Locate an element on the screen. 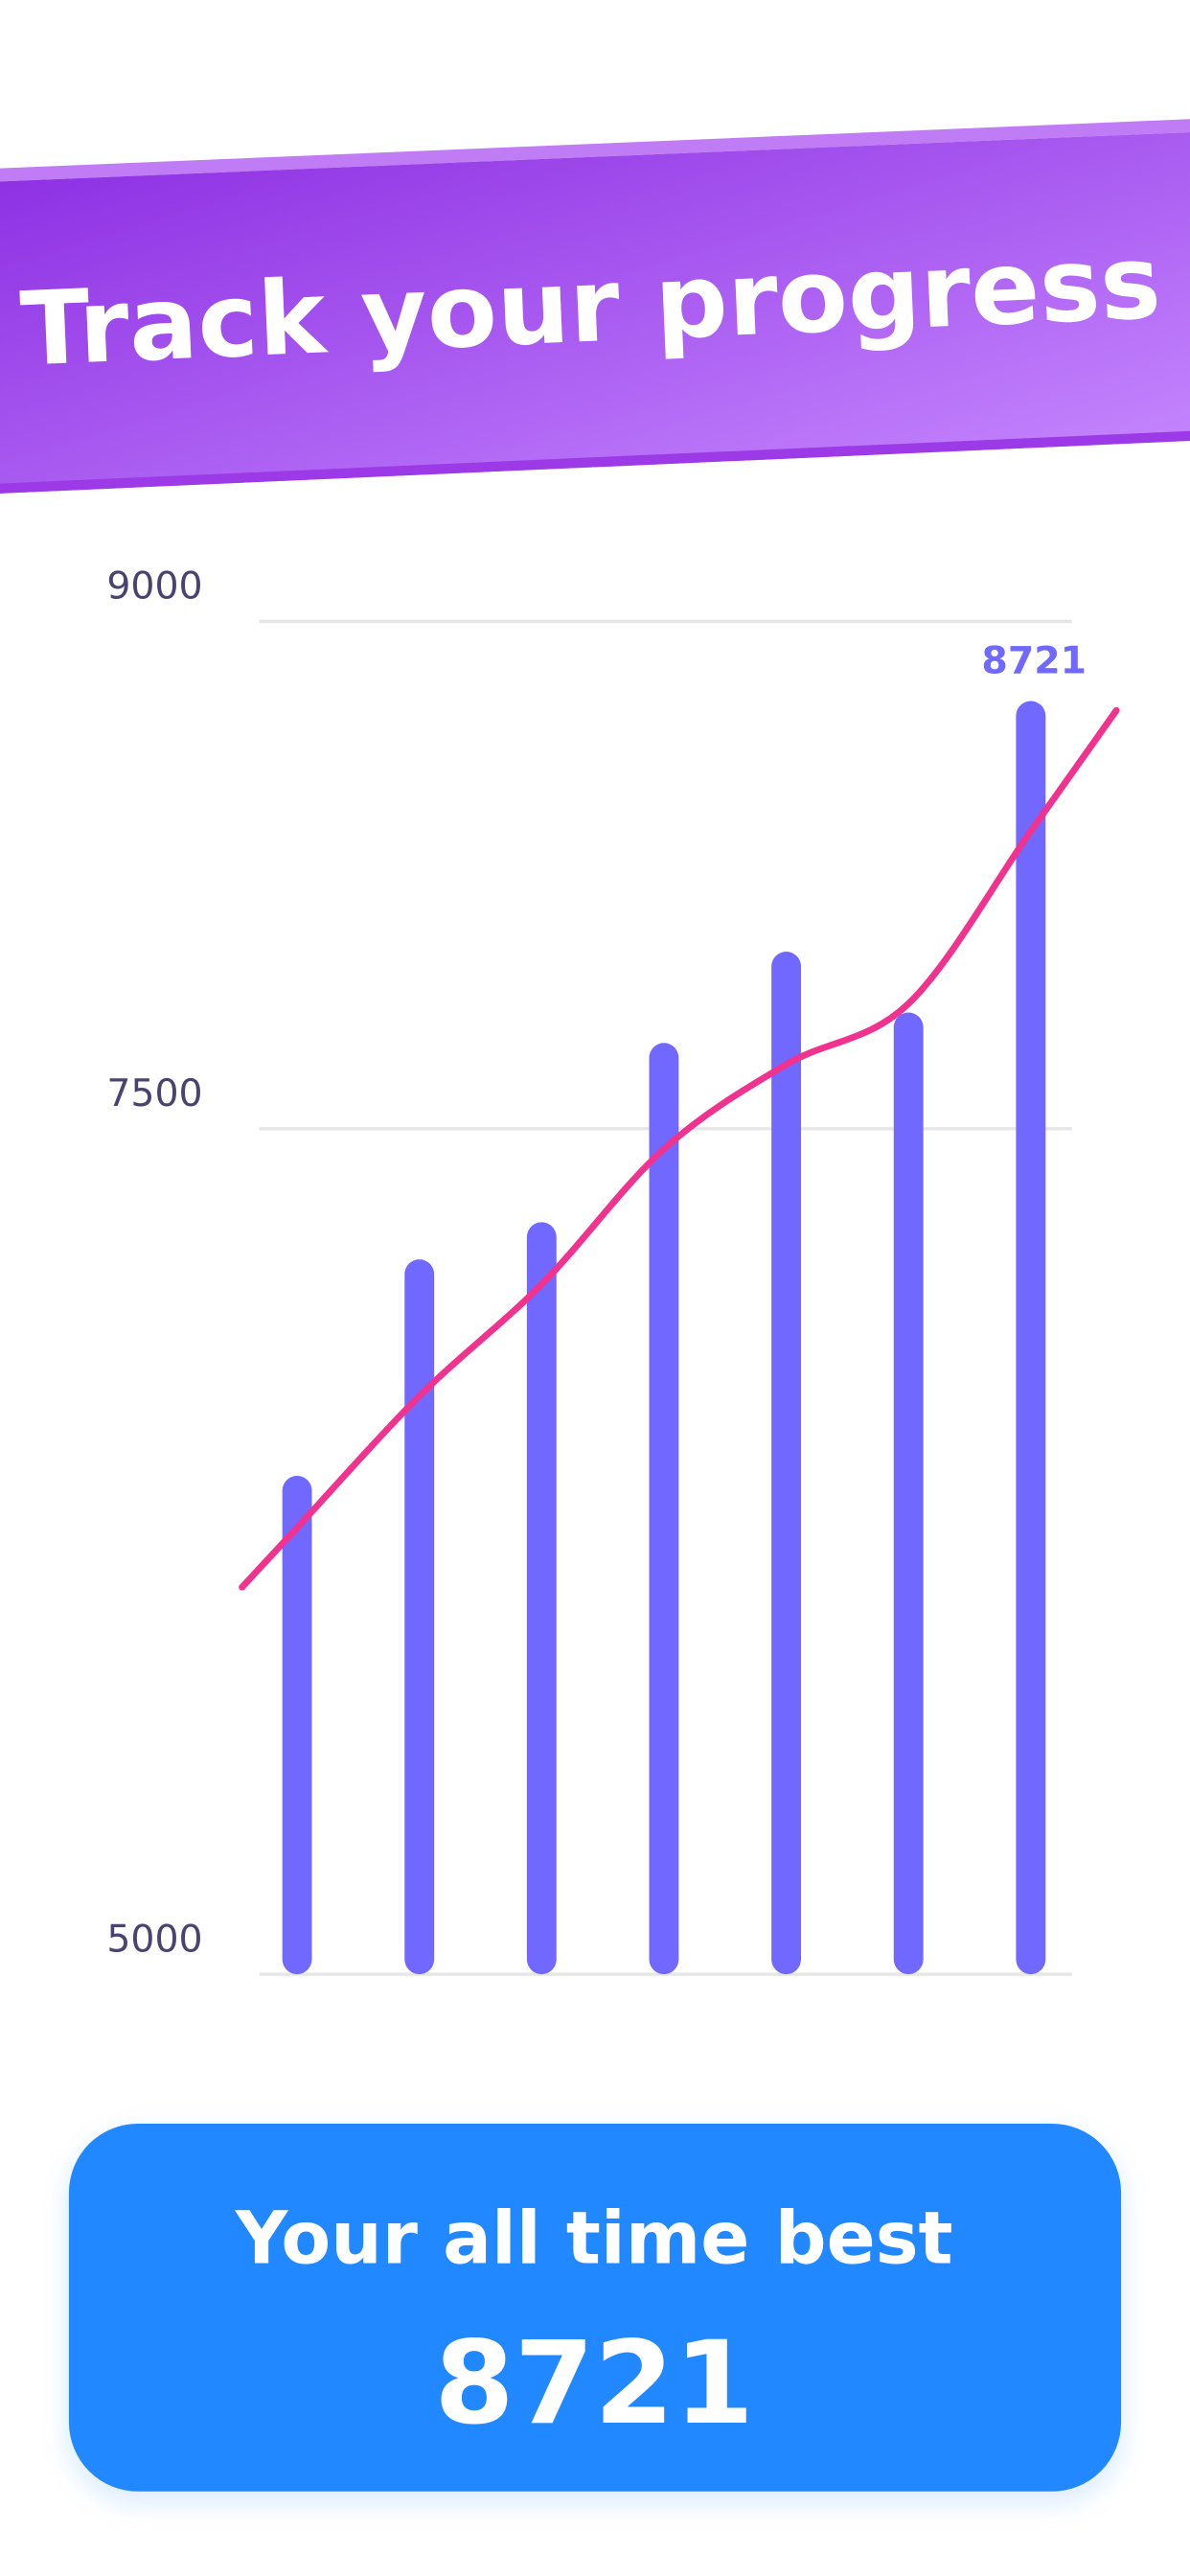  data-label: 8721 is located at coordinates (1034, 661).